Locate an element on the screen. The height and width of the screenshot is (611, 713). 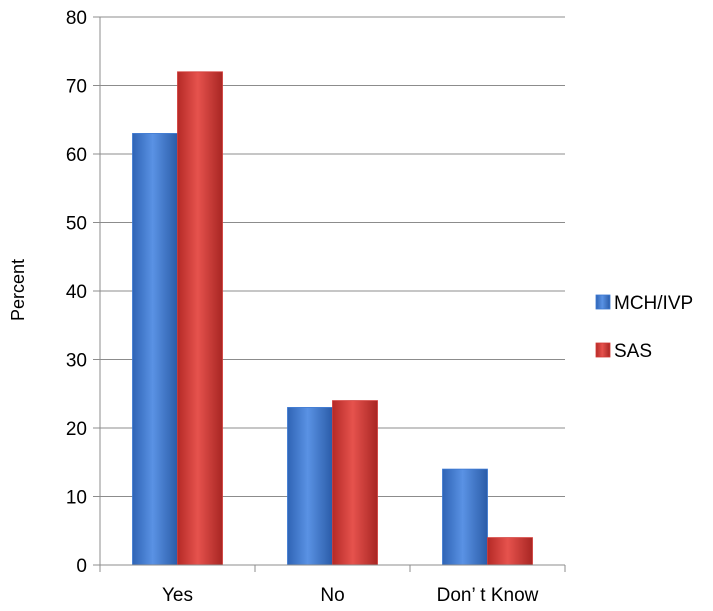
y-tick-label: 70 is located at coordinates (76, 87).